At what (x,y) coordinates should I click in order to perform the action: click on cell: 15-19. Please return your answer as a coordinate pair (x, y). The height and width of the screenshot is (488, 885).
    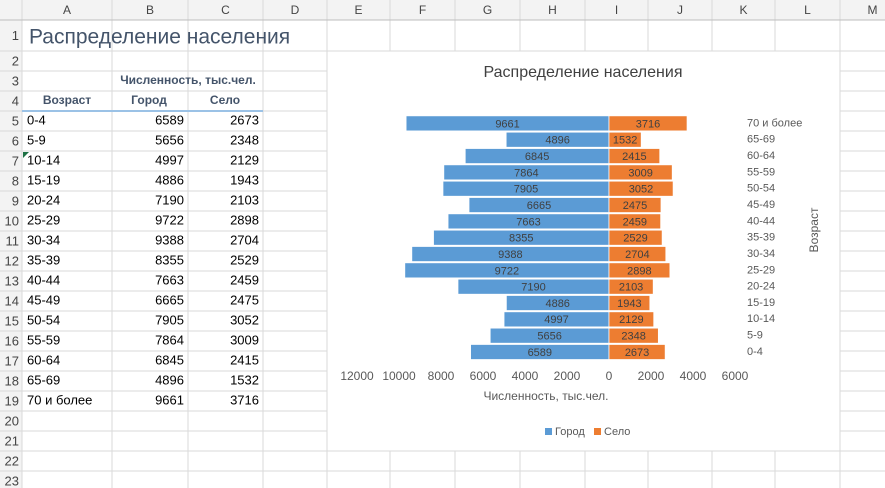
    Looking at the image, I should click on (43, 179).